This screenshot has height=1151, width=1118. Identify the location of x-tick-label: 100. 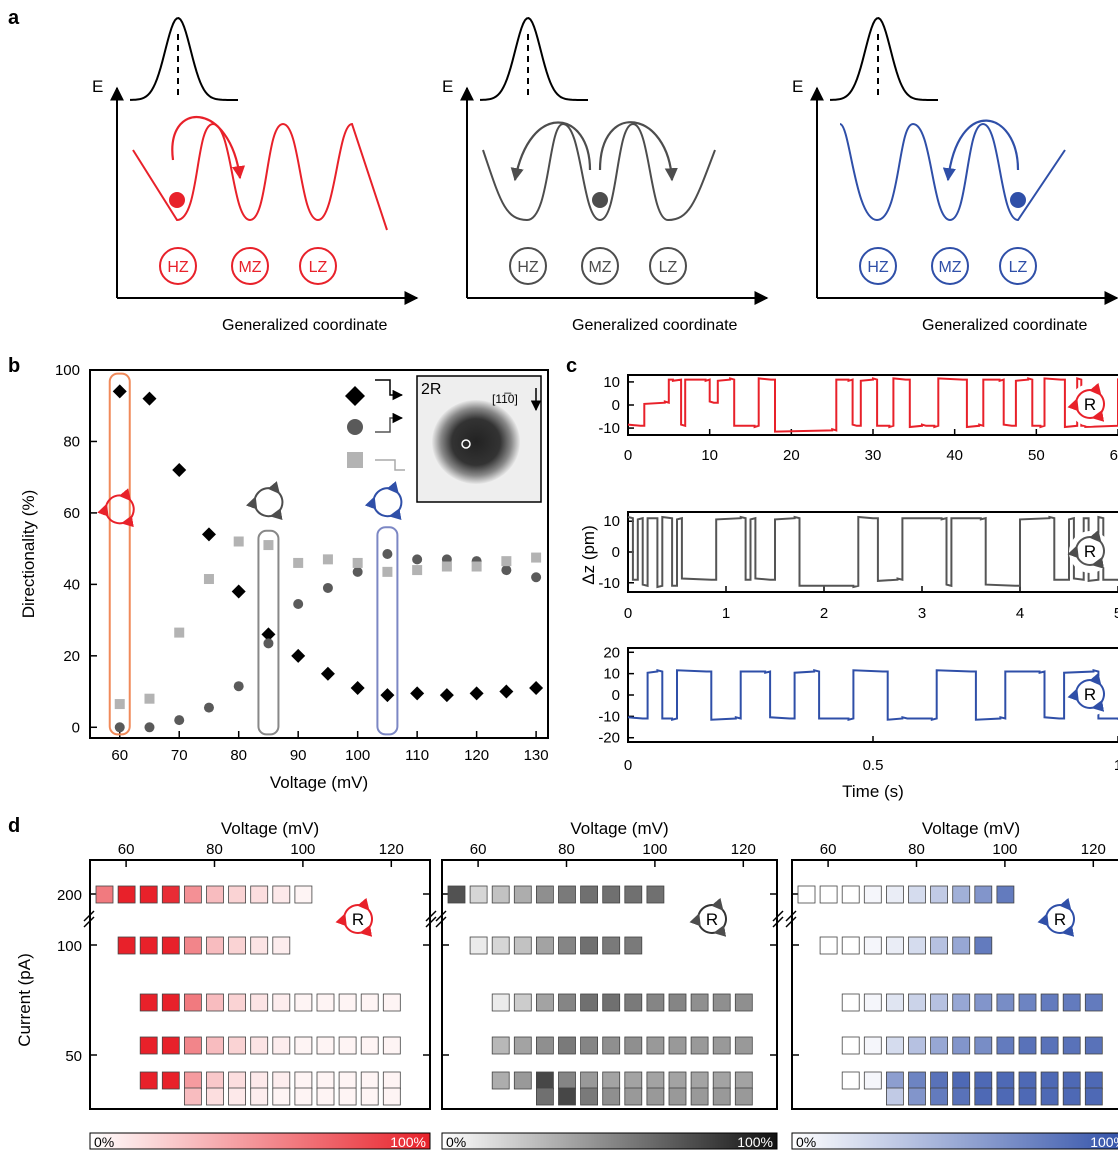
(302, 849).